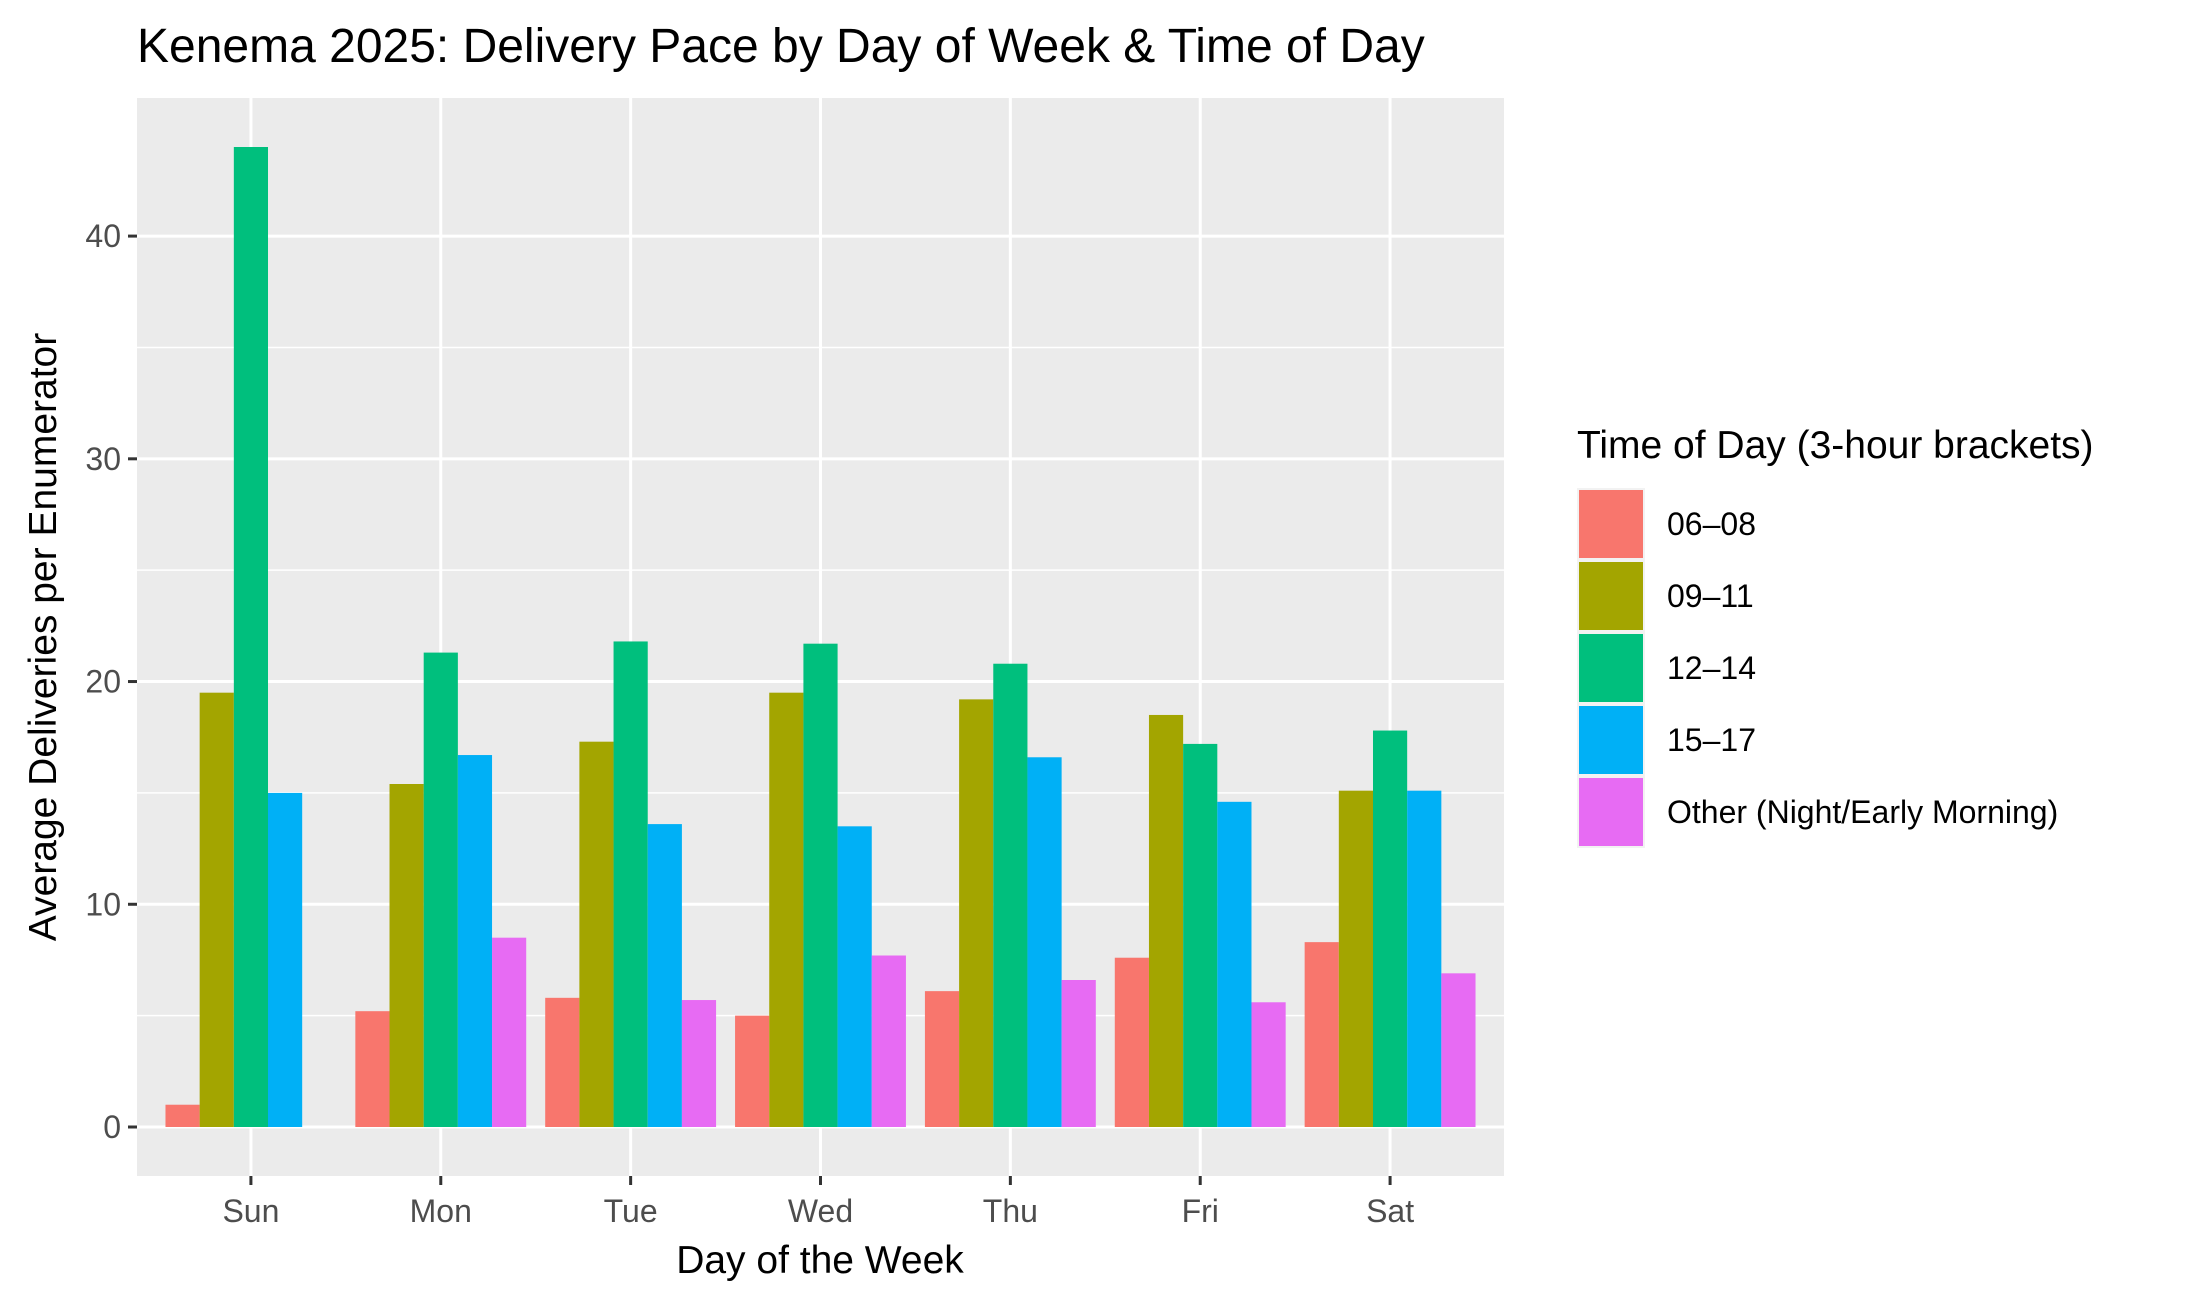  What do you see at coordinates (1710, 596) in the screenshot?
I see `legend-label: 09–11` at bounding box center [1710, 596].